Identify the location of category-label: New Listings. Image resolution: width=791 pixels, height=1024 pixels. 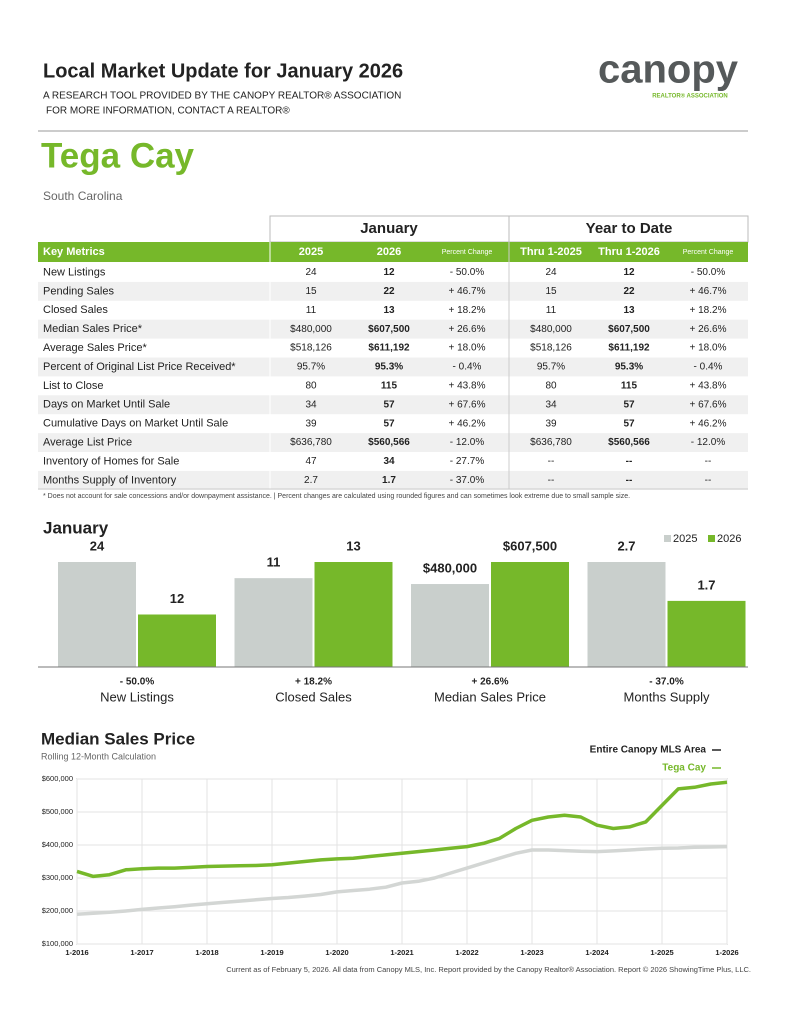
(137, 696).